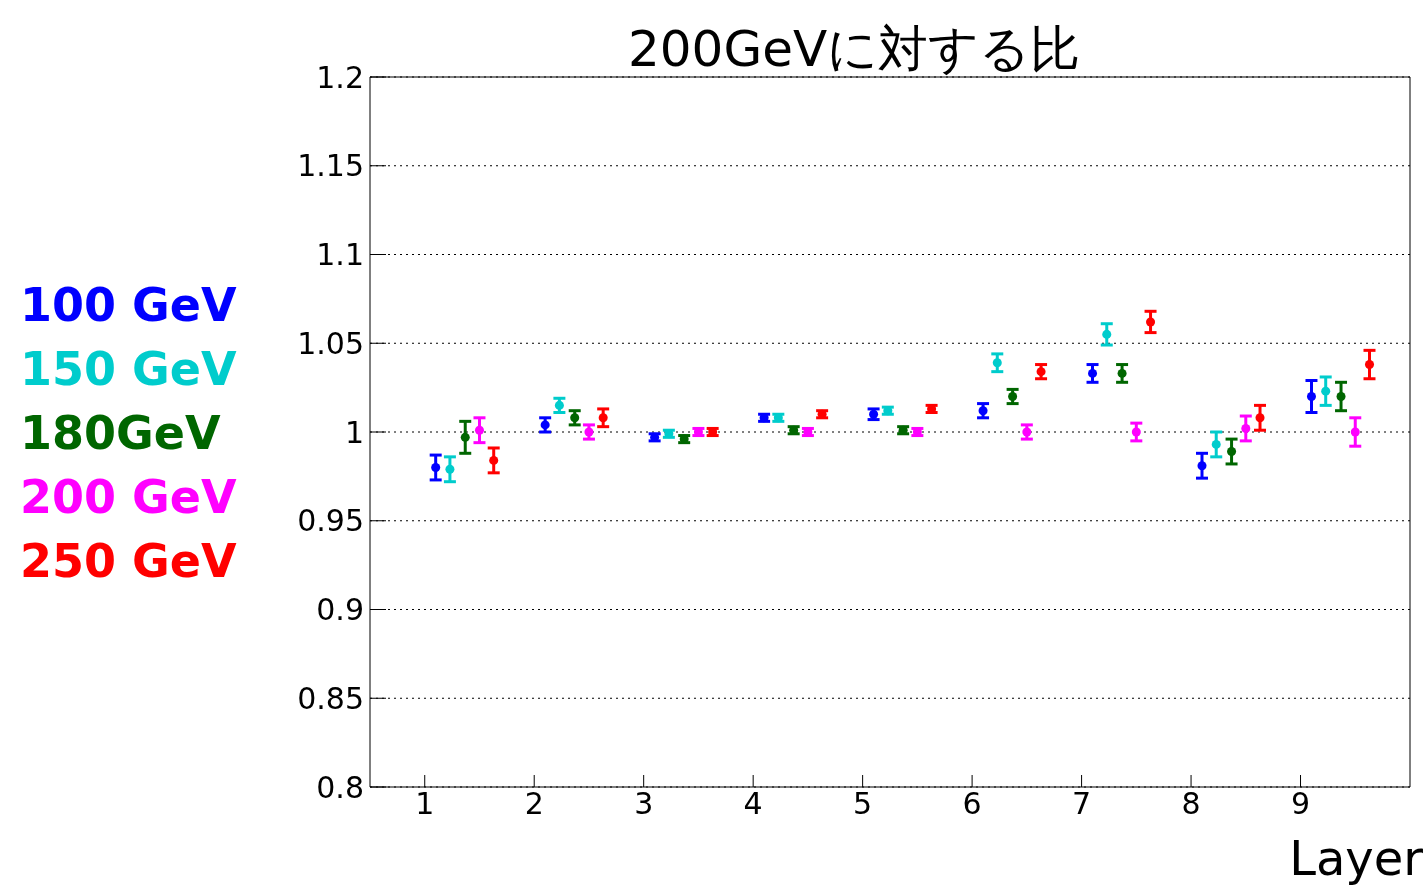 The width and height of the screenshot is (1427, 885). Describe the element at coordinates (340, 610) in the screenshot. I see `y-tick-label: 0.9` at that location.